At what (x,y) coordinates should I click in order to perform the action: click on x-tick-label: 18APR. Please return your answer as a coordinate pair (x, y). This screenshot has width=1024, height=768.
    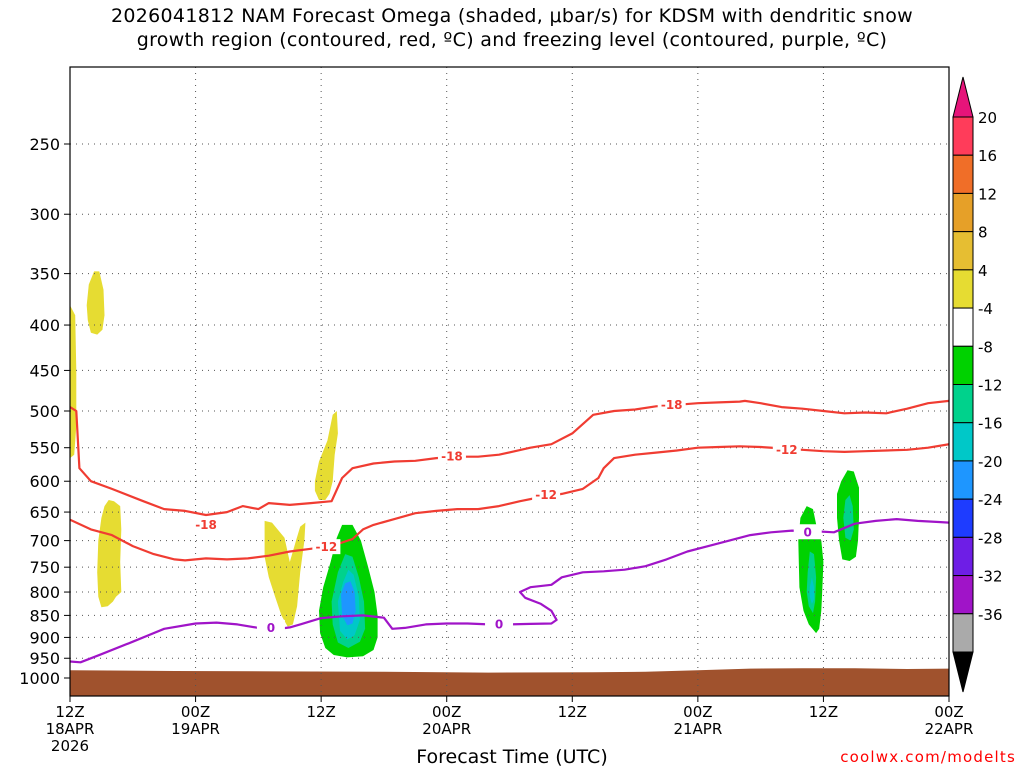
    Looking at the image, I should click on (70, 729).